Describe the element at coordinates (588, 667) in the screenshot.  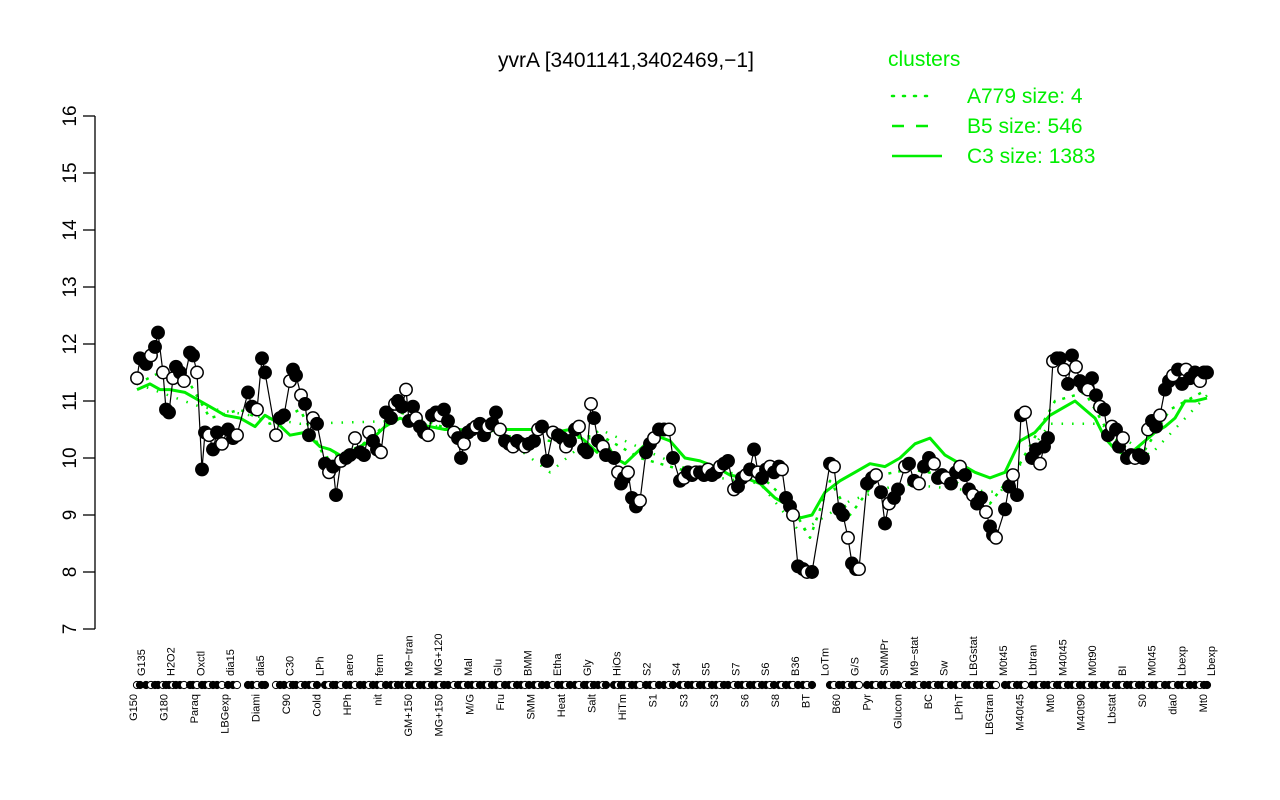
I see `x-tick-label: Gly` at that location.